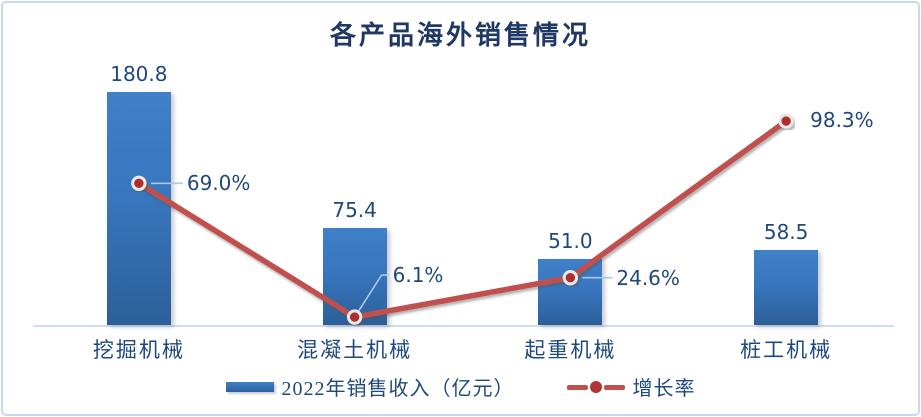 This screenshot has width=921, height=417. Describe the element at coordinates (786, 350) in the screenshot. I see `category-label: 桩工机械` at that location.